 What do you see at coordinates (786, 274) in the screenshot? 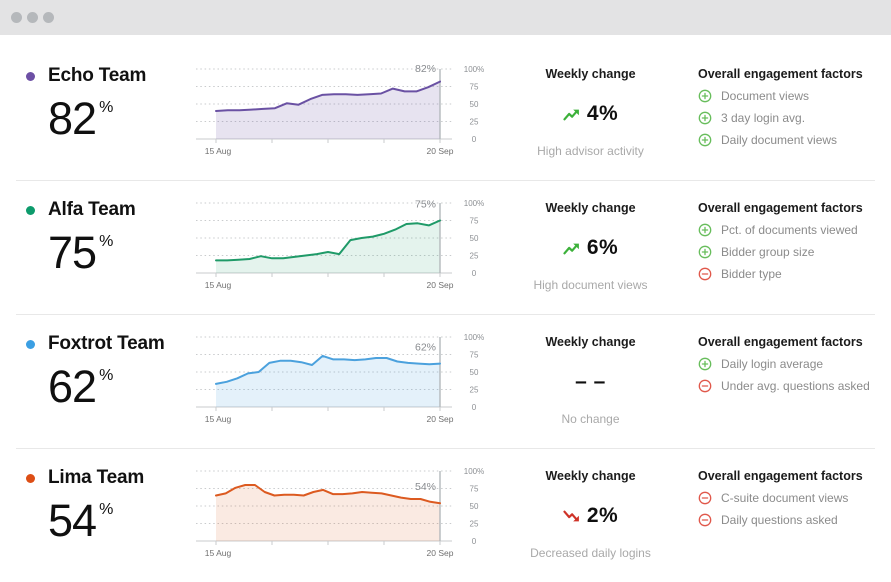
I see `factor-item: Bidder type` at bounding box center [786, 274].